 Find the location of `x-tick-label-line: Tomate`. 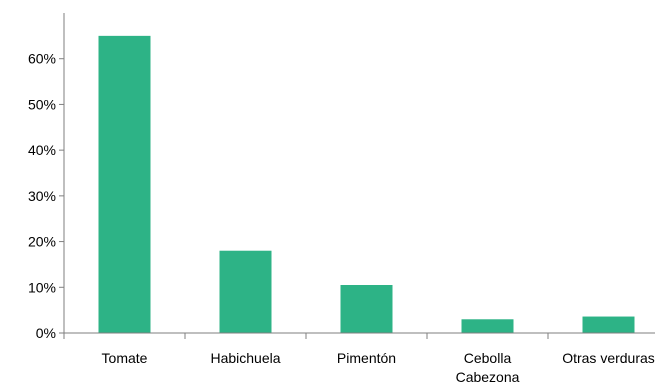

x-tick-label-line: Tomate is located at coordinates (125, 358).